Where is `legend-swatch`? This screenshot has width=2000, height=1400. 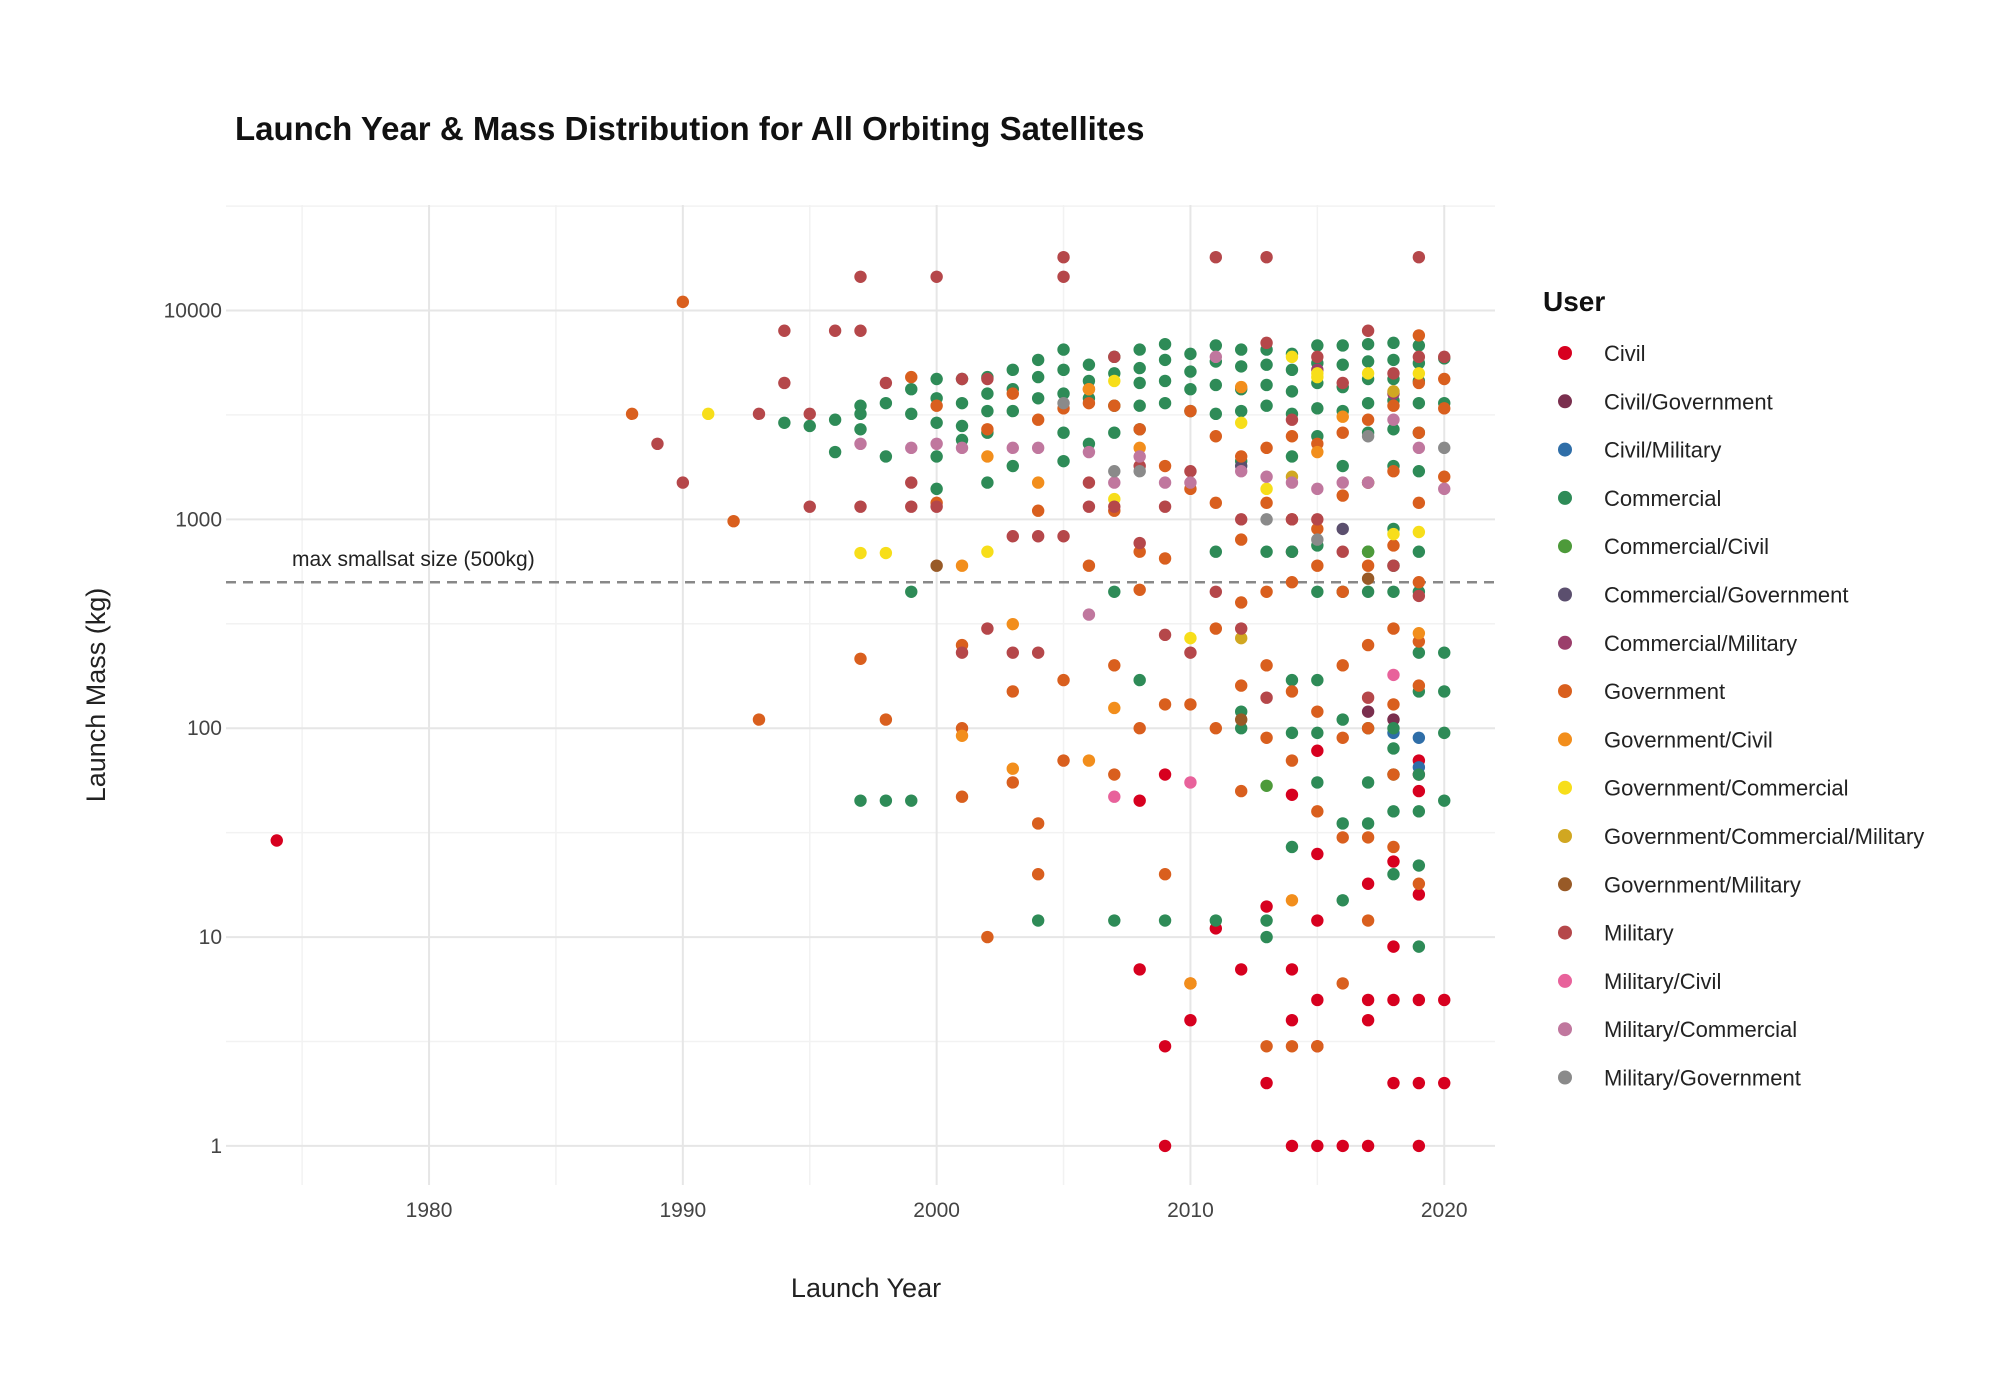
legend-swatch is located at coordinates (1565, 836).